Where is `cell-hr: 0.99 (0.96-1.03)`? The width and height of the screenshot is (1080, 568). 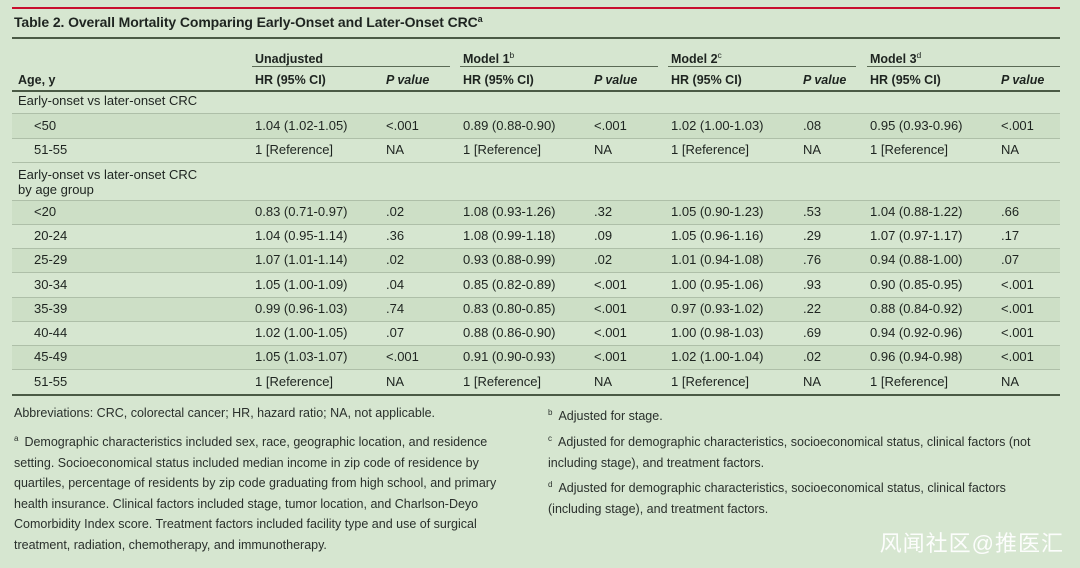 cell-hr: 0.99 (0.96-1.03) is located at coordinates (301, 308).